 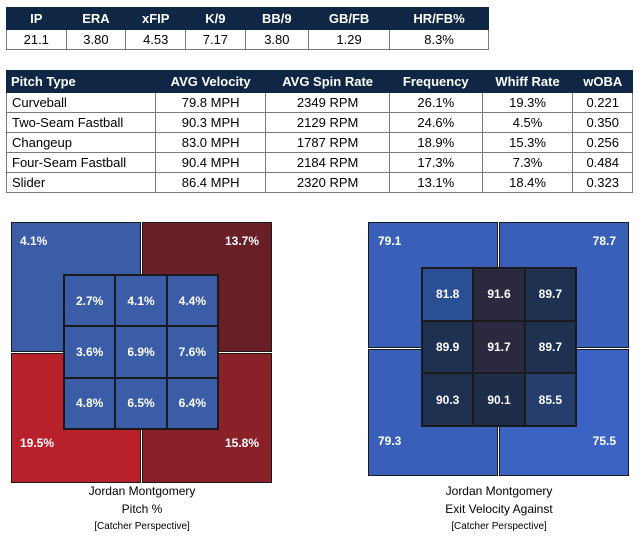 I want to click on frequency-cell: 24.6%, so click(x=435, y=122).